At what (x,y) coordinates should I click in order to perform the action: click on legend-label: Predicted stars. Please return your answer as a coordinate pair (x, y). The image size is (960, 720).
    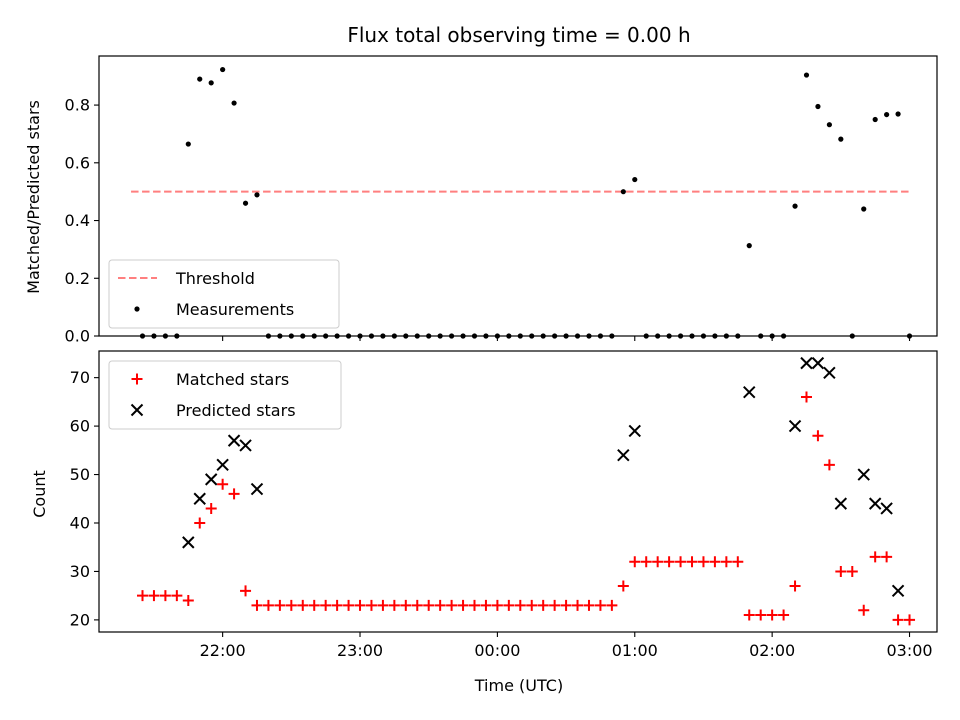
    Looking at the image, I should click on (236, 410).